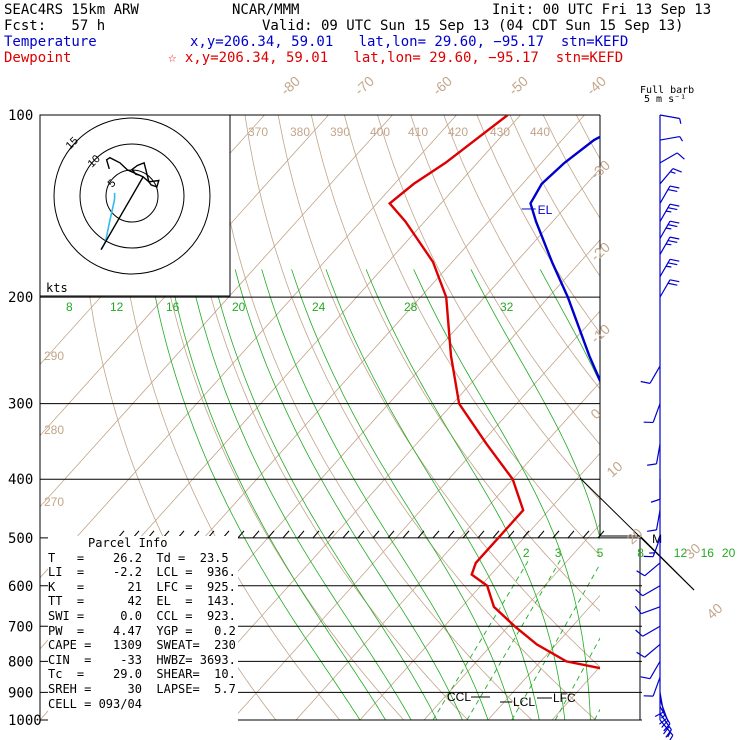 This screenshot has height=740, width=740. I want to click on barb-units: 5 m s⁻¹, so click(665, 99).